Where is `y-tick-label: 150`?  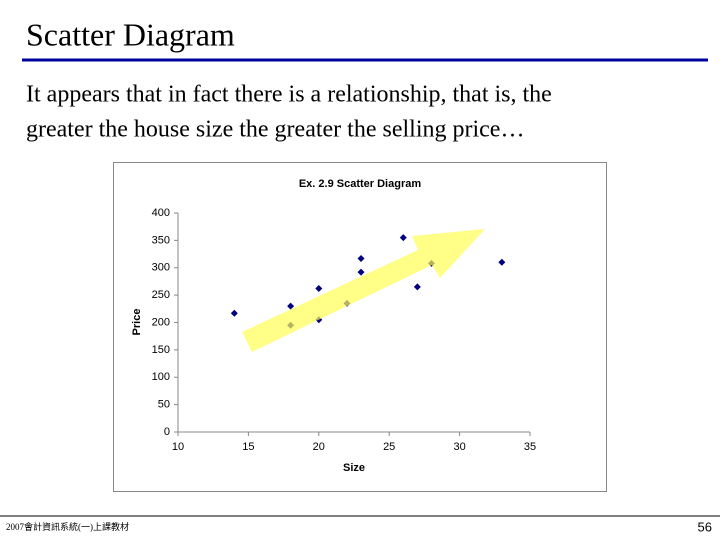 y-tick-label: 150 is located at coordinates (161, 350).